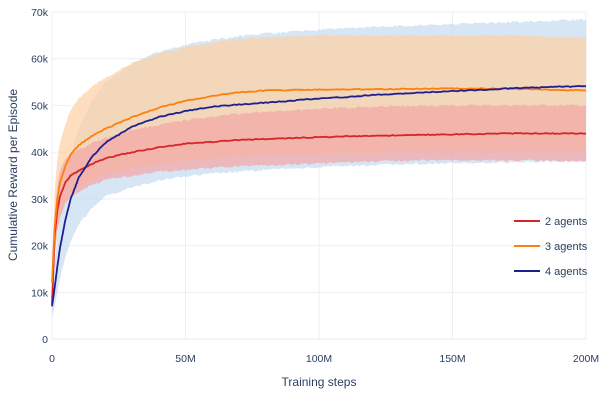 Image resolution: width=600 pixels, height=393 pixels. I want to click on y-tick-label: 10k, so click(40, 293).